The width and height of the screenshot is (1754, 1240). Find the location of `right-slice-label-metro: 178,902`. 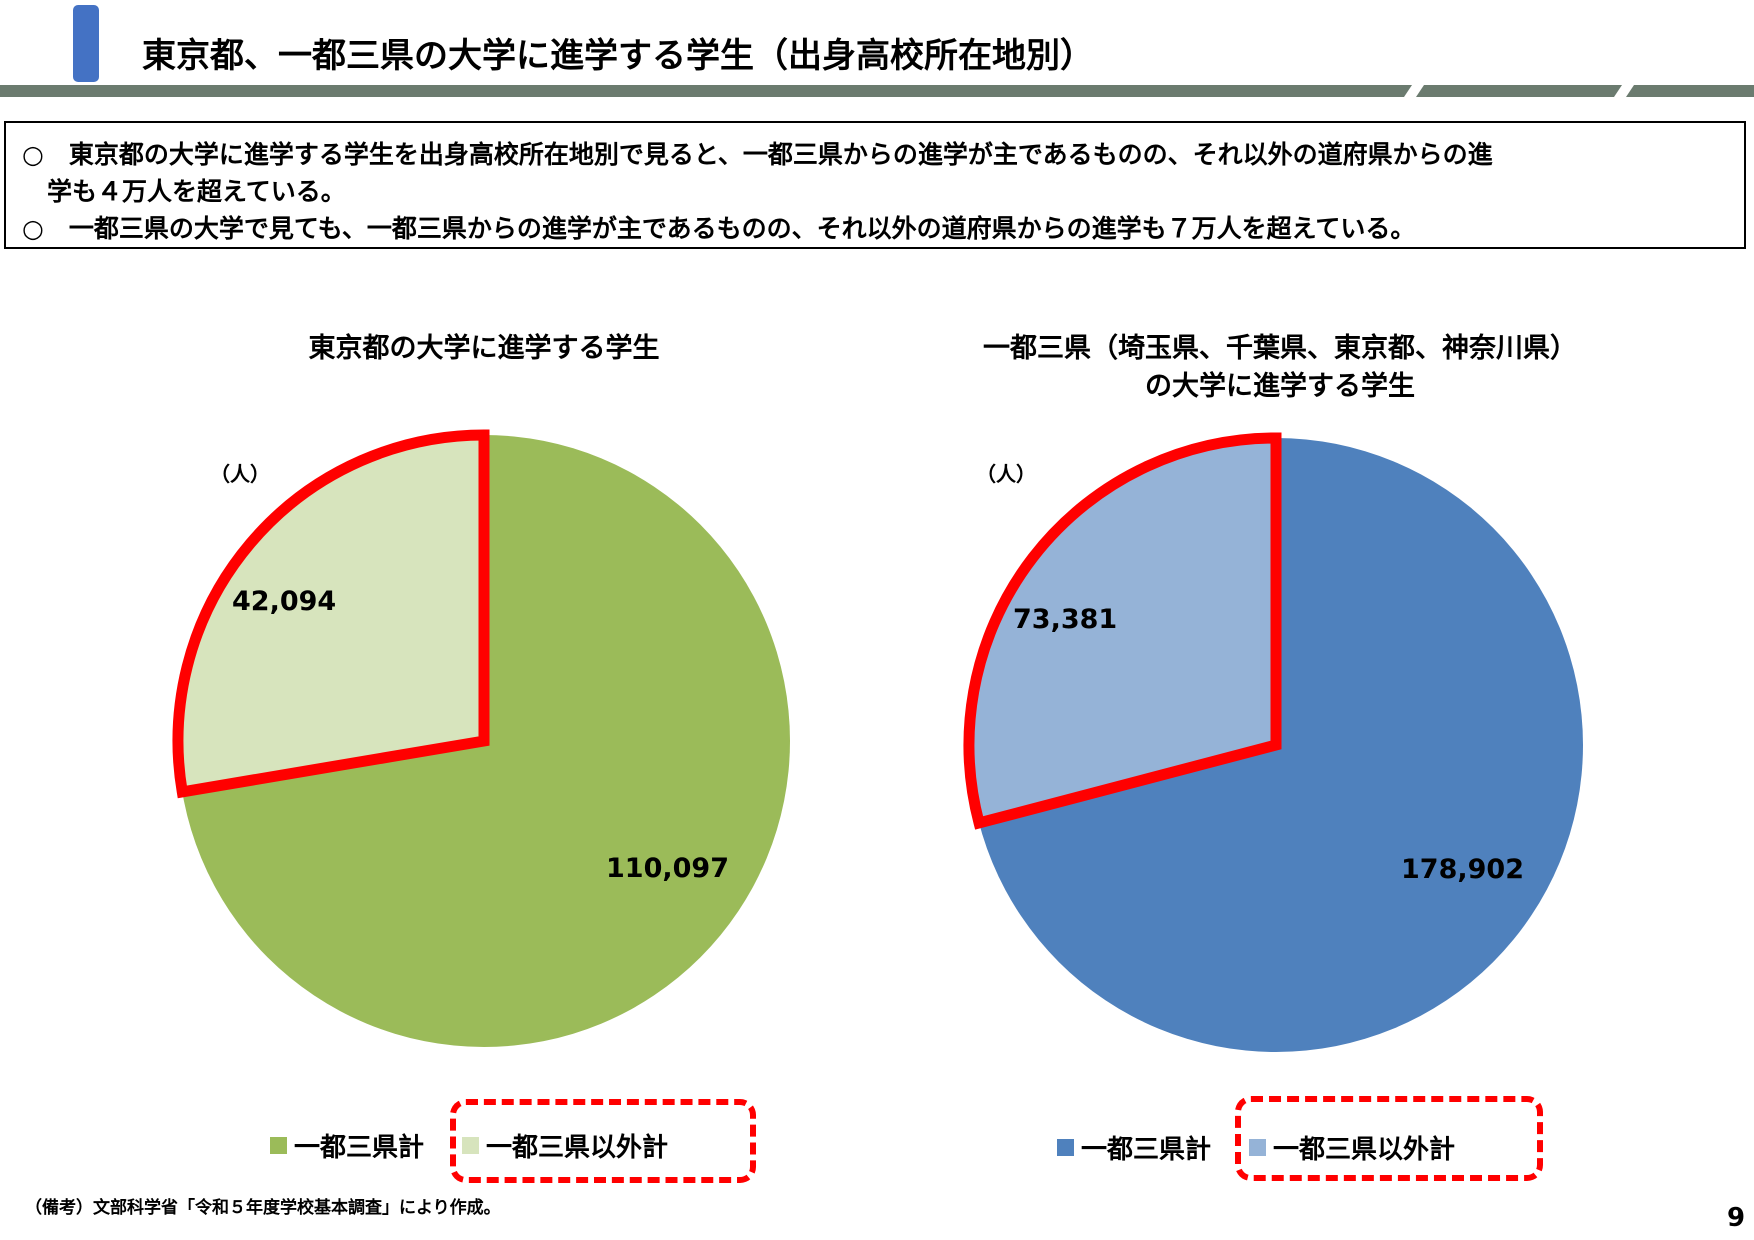

right-slice-label-metro: 178,902 is located at coordinates (1462, 869).